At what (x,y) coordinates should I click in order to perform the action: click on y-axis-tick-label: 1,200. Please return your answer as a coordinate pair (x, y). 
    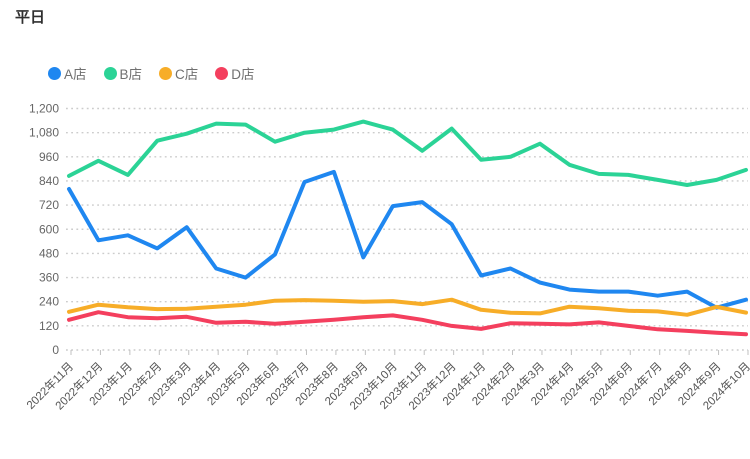
    Looking at the image, I should click on (44, 109).